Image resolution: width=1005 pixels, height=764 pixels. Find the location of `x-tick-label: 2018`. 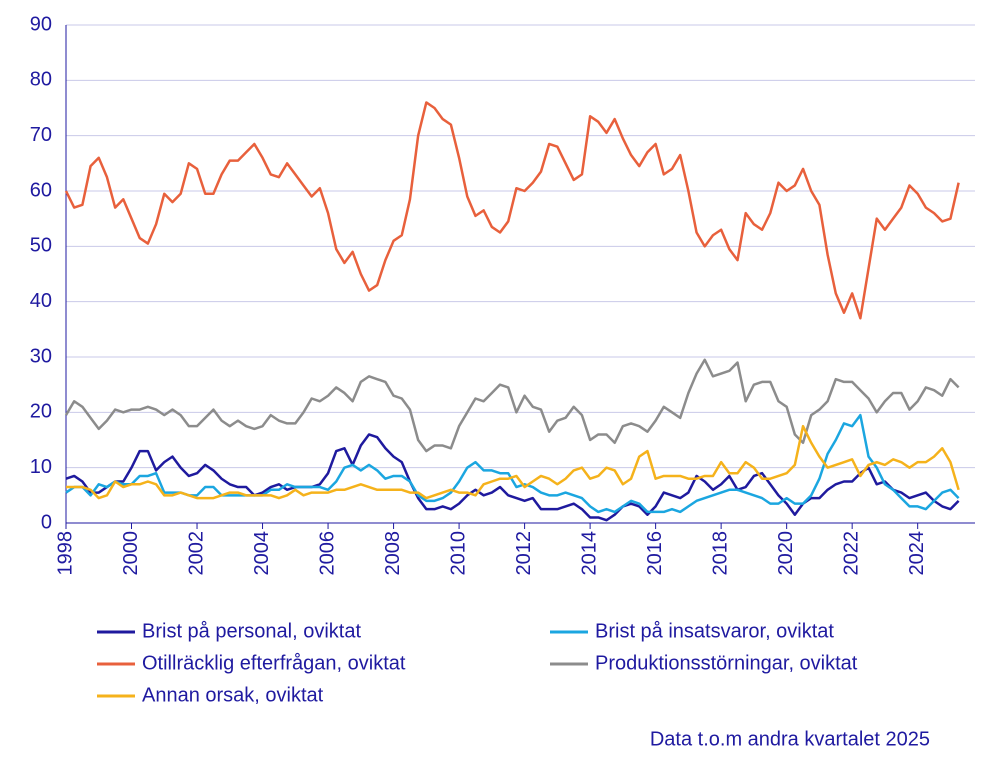

x-tick-label: 2018 is located at coordinates (720, 553).